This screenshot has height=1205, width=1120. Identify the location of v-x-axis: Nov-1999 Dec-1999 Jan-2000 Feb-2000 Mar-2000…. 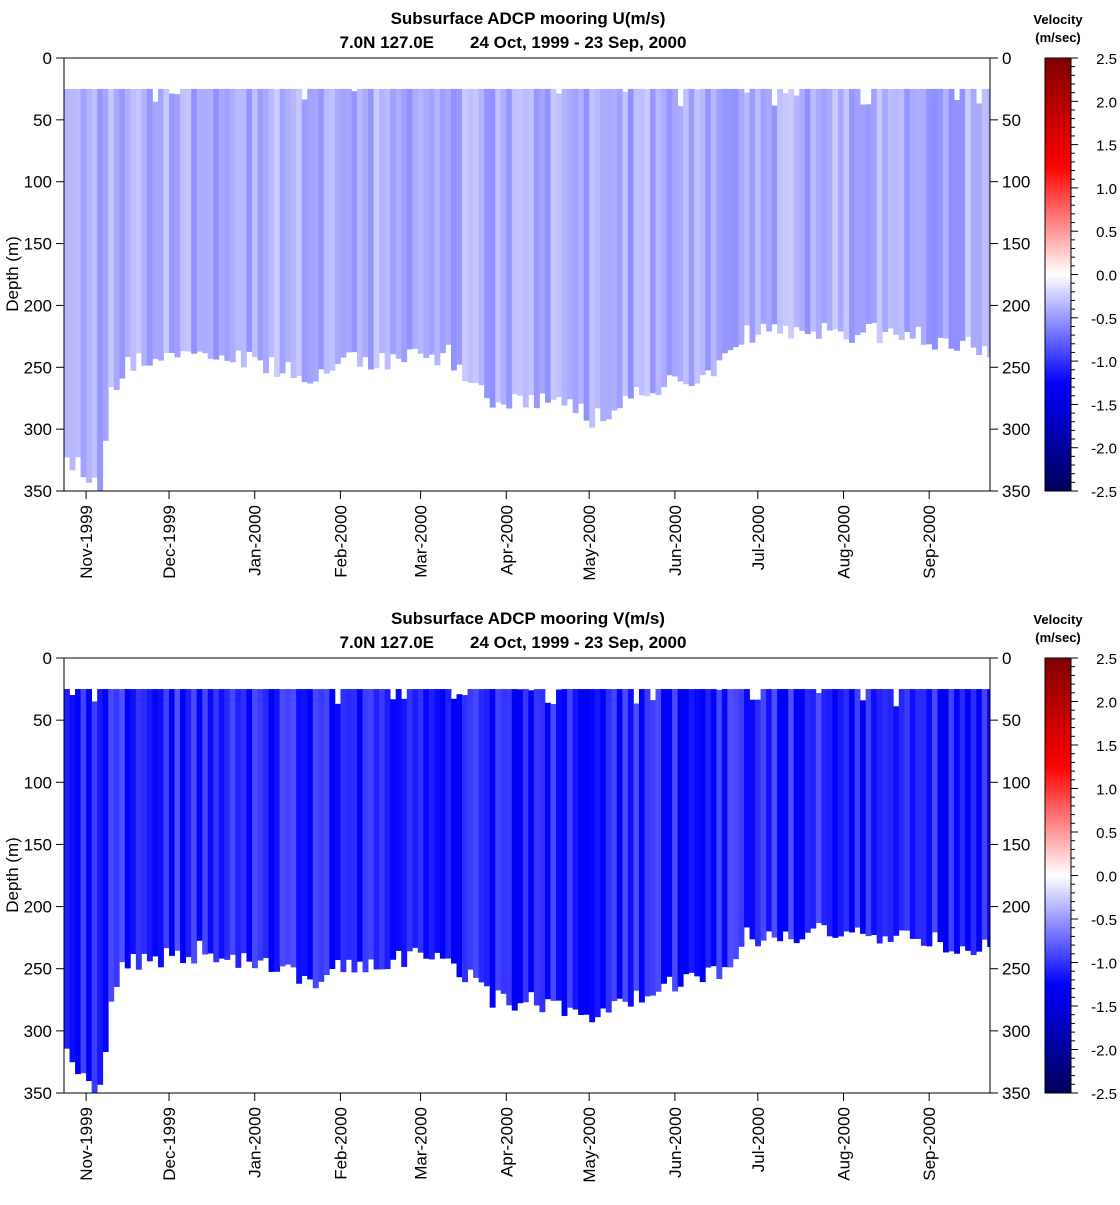
(508, 1138).